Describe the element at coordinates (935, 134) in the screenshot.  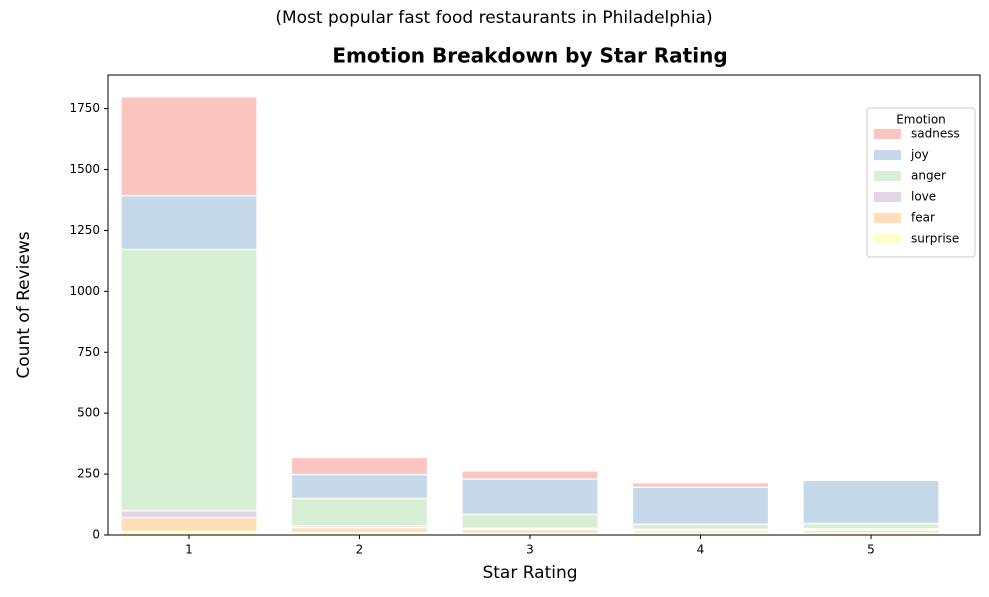
I see `legend-label: sadness` at that location.